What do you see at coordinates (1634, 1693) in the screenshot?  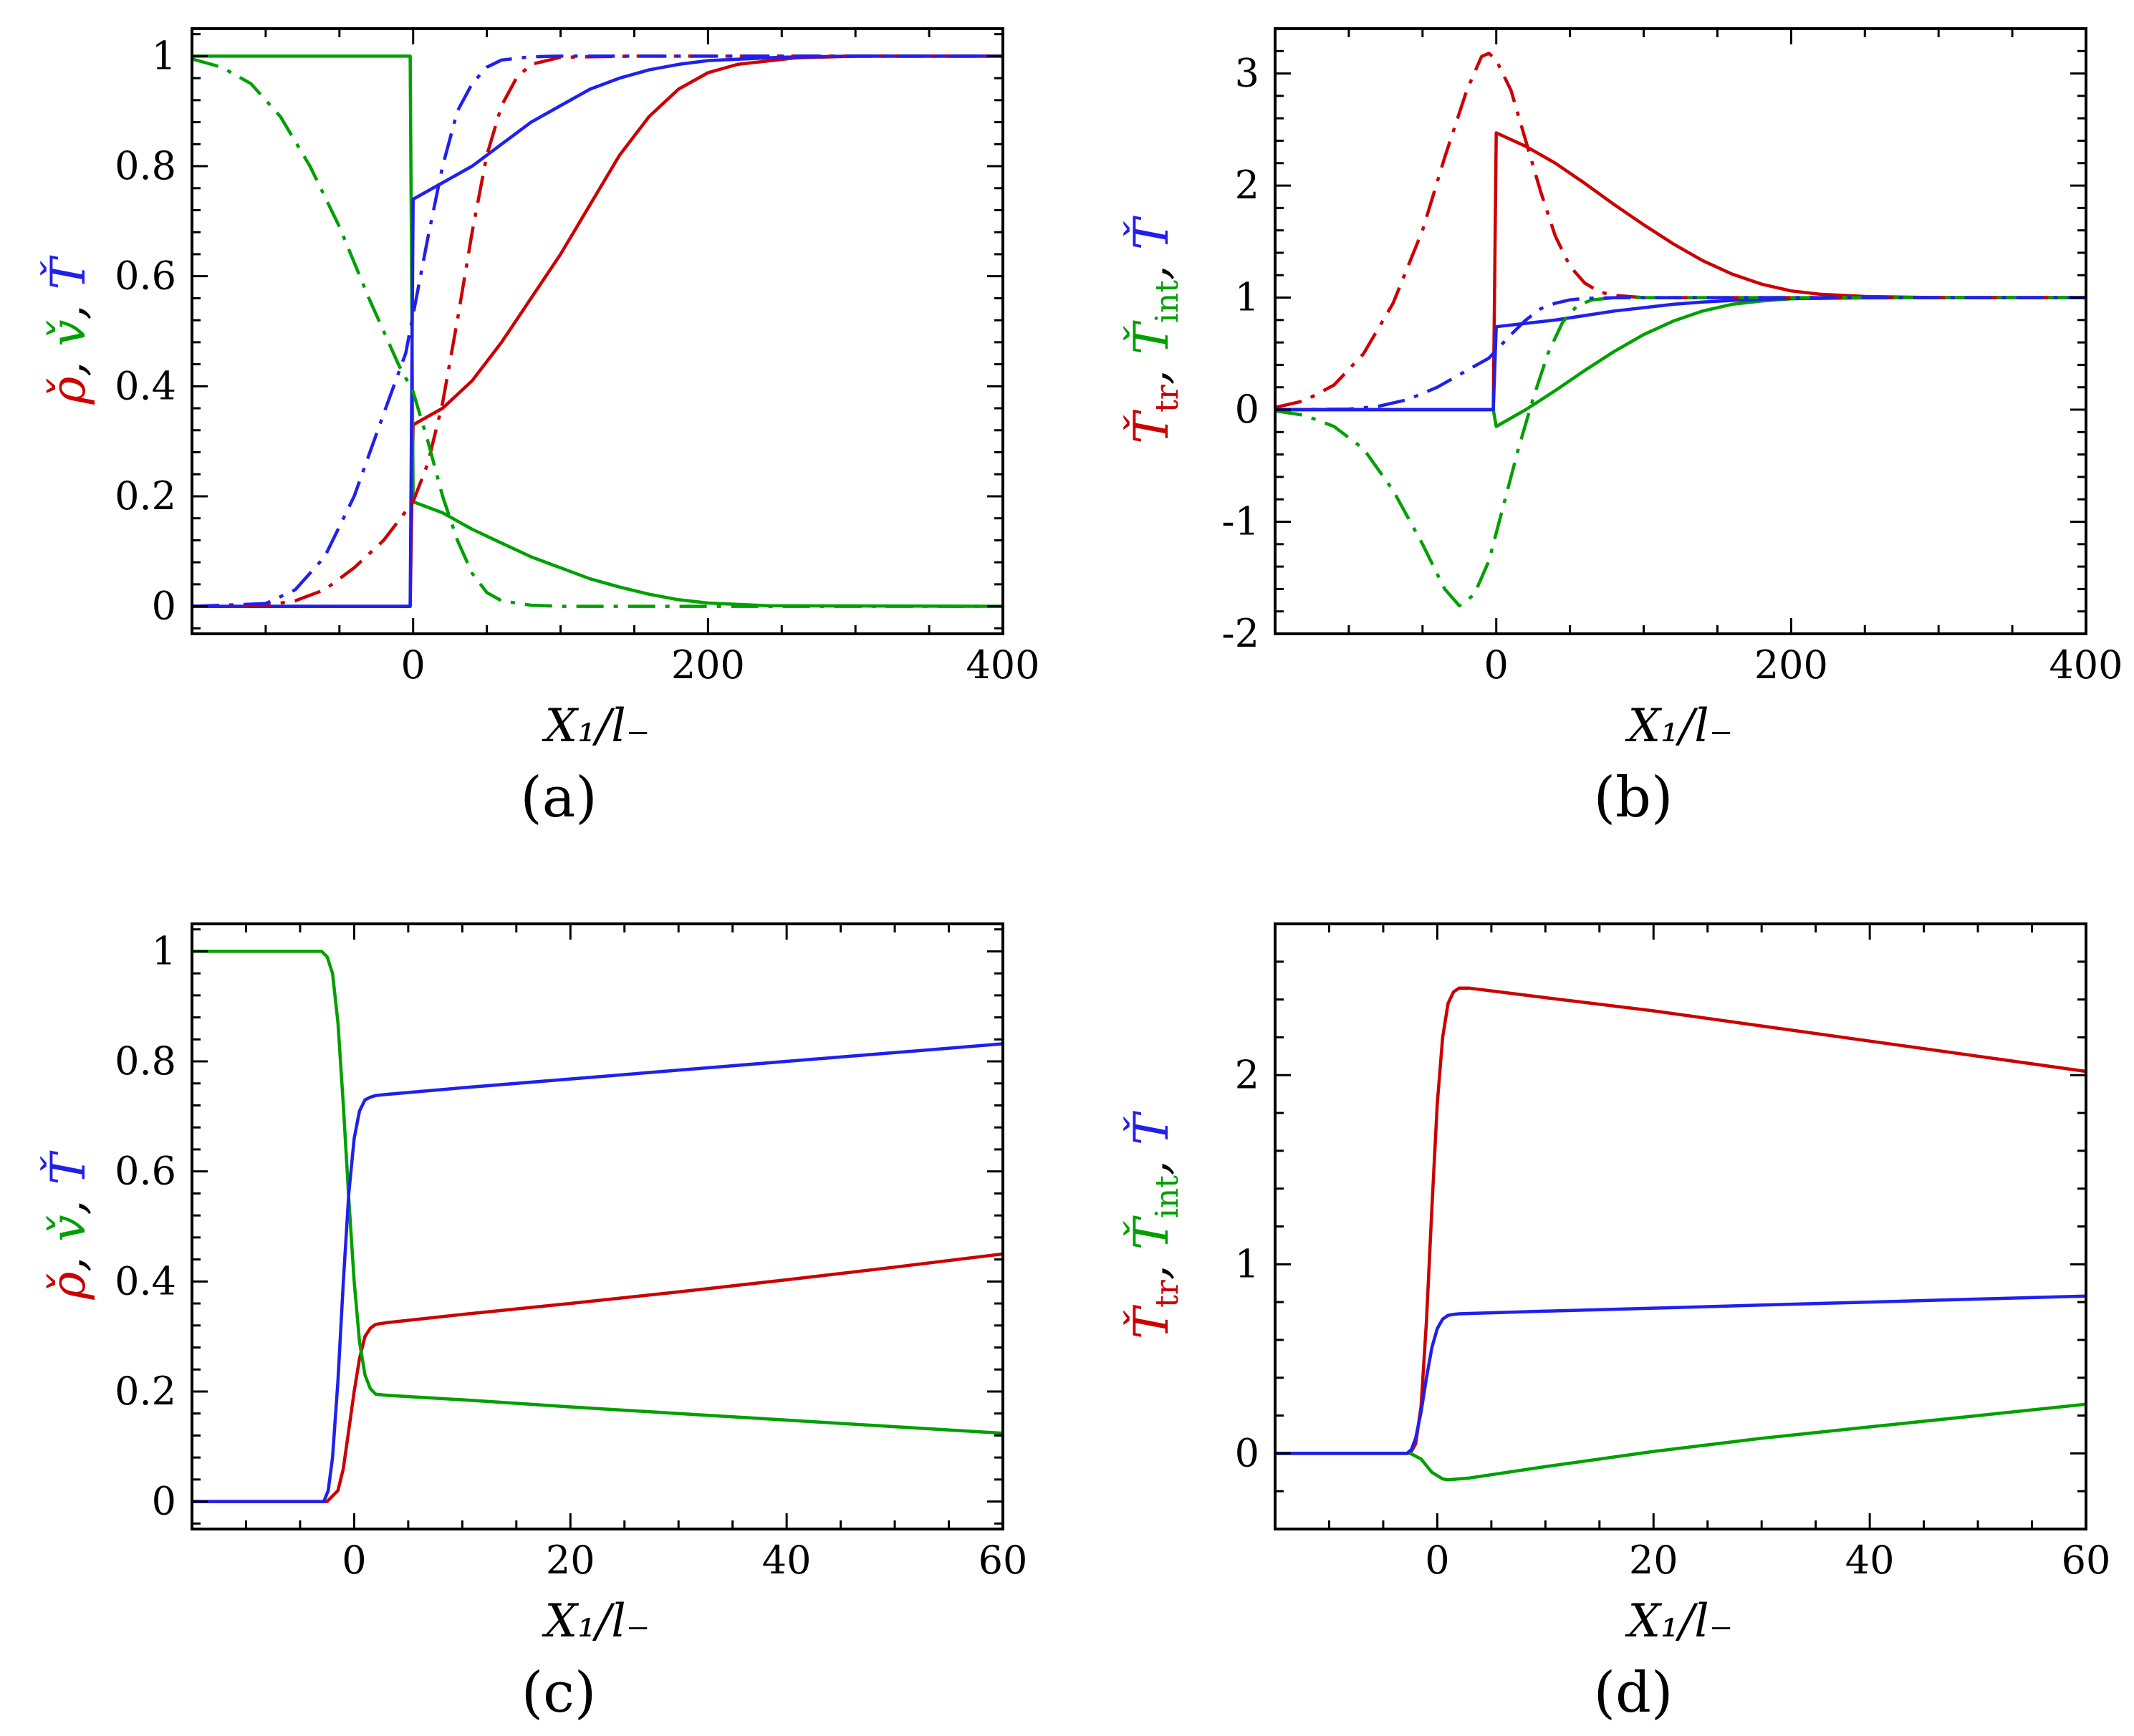 I see `panel-caption: (d)` at bounding box center [1634, 1693].